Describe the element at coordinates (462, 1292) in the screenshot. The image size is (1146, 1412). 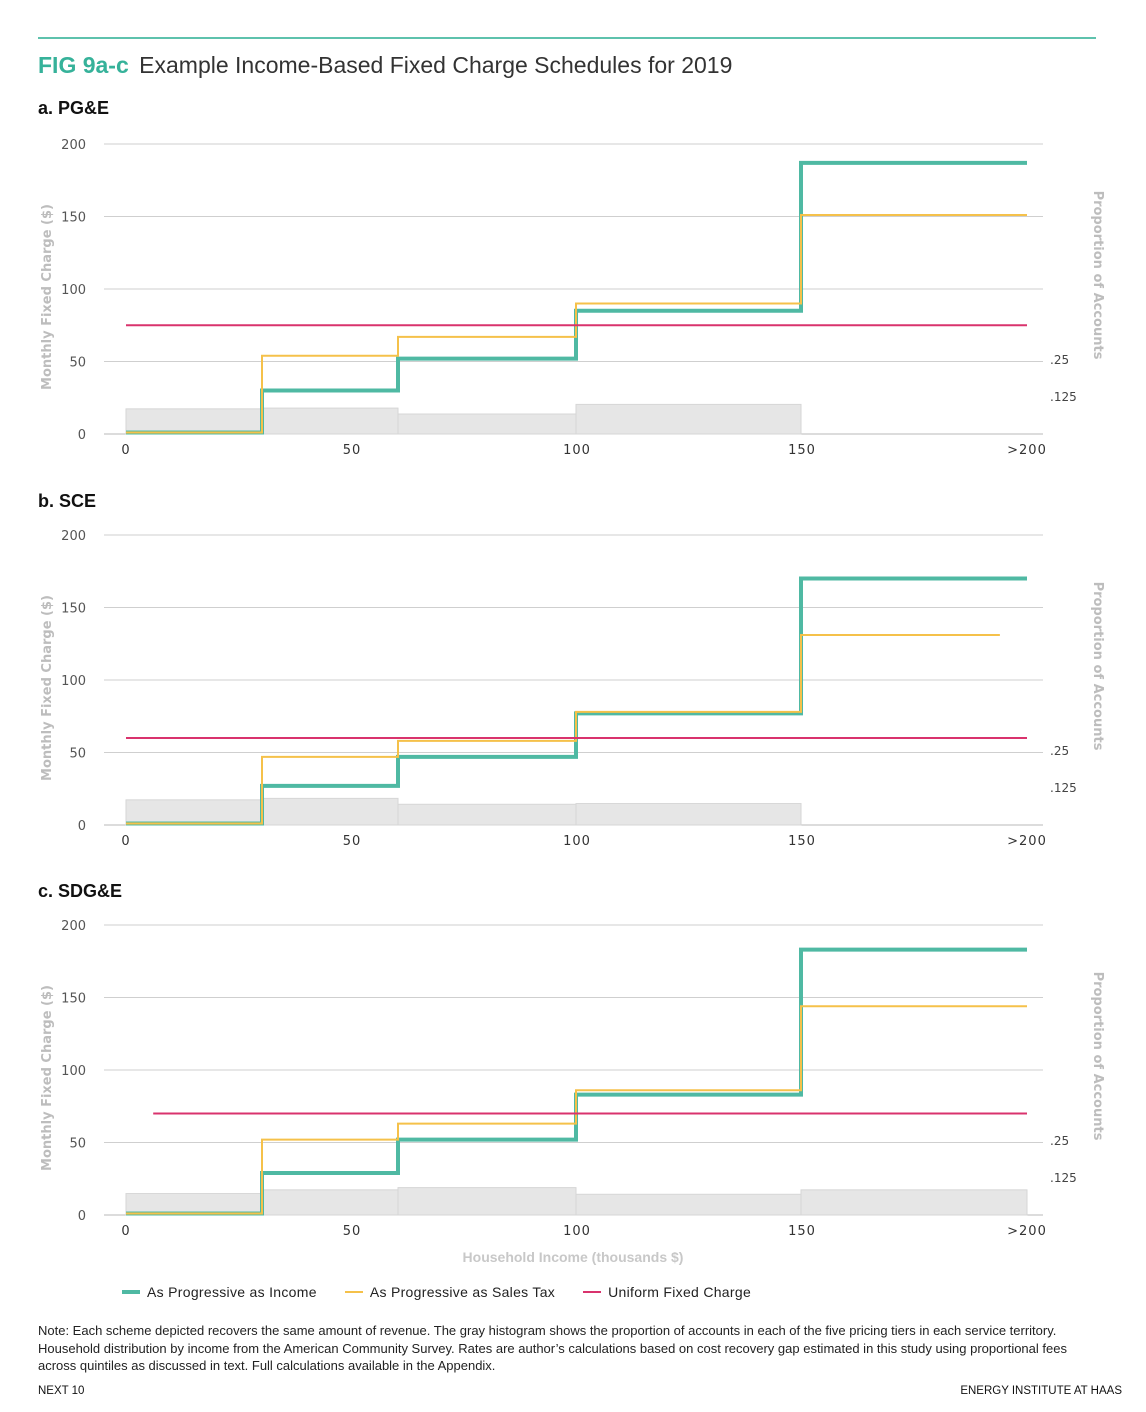
I see `legend-label-sales-tax: As Progressive as Sales Tax` at that location.